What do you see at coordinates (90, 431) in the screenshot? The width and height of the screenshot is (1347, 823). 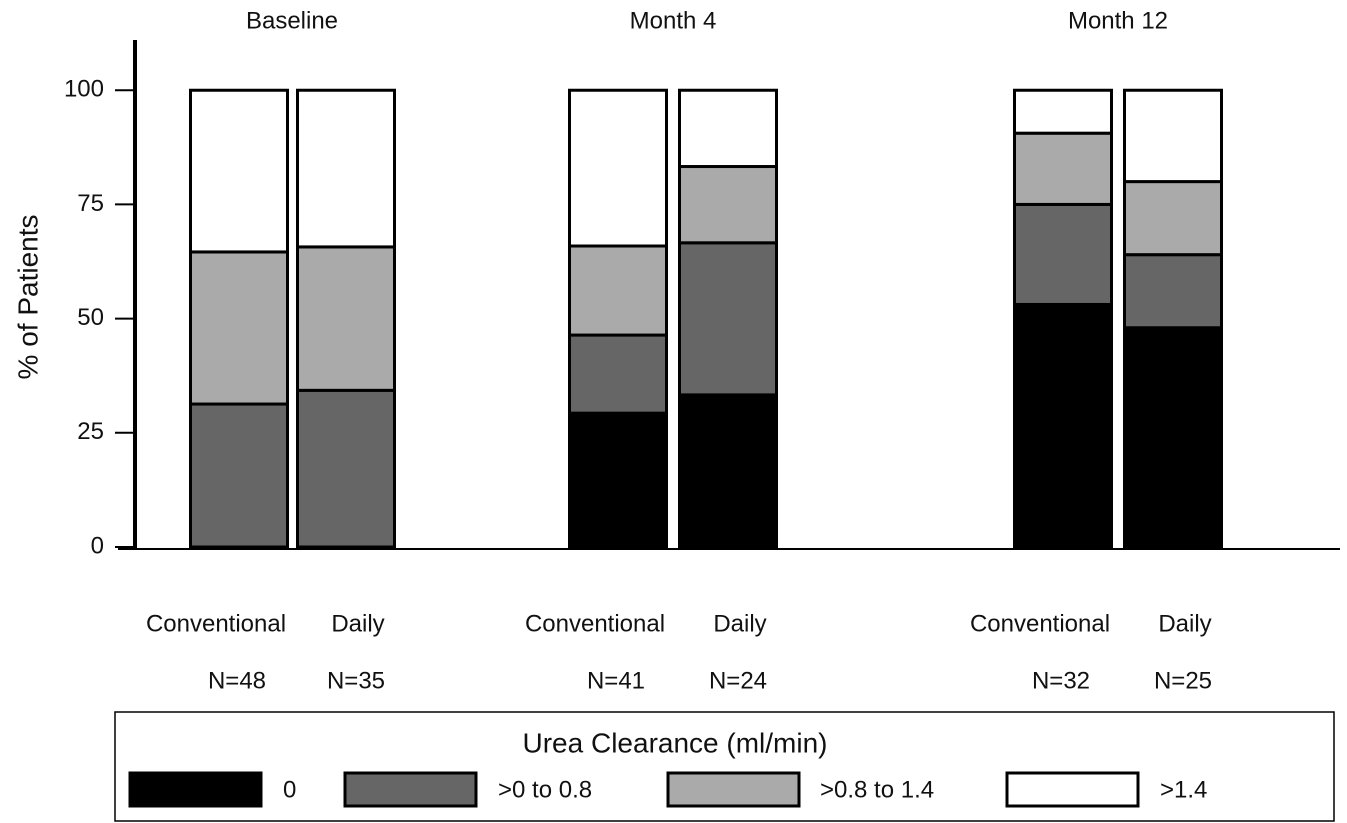 I see `y-tick-label: 25` at bounding box center [90, 431].